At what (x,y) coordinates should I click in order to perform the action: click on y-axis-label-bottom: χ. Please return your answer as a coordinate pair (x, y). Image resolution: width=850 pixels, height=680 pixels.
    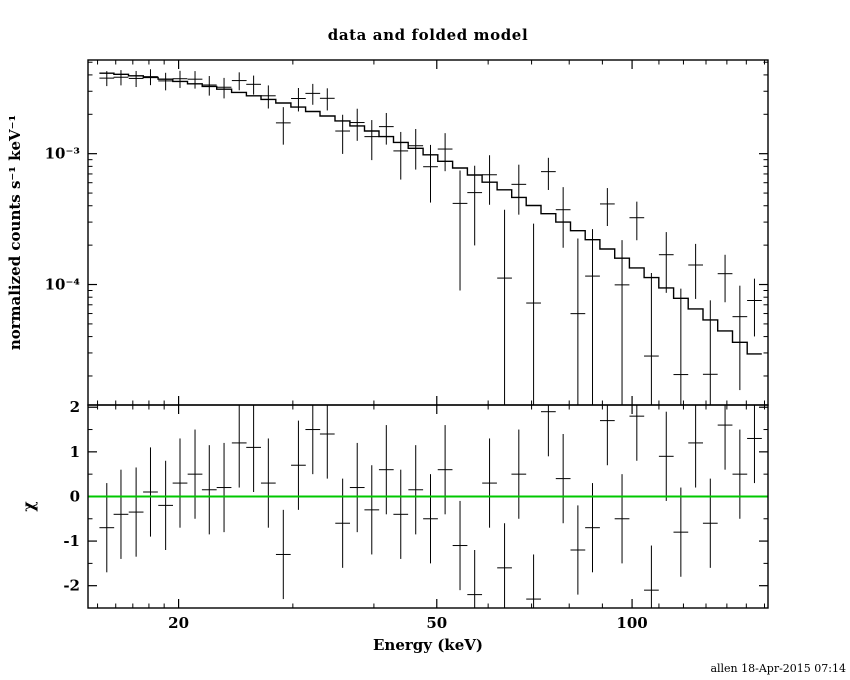
    Looking at the image, I should click on (28, 506).